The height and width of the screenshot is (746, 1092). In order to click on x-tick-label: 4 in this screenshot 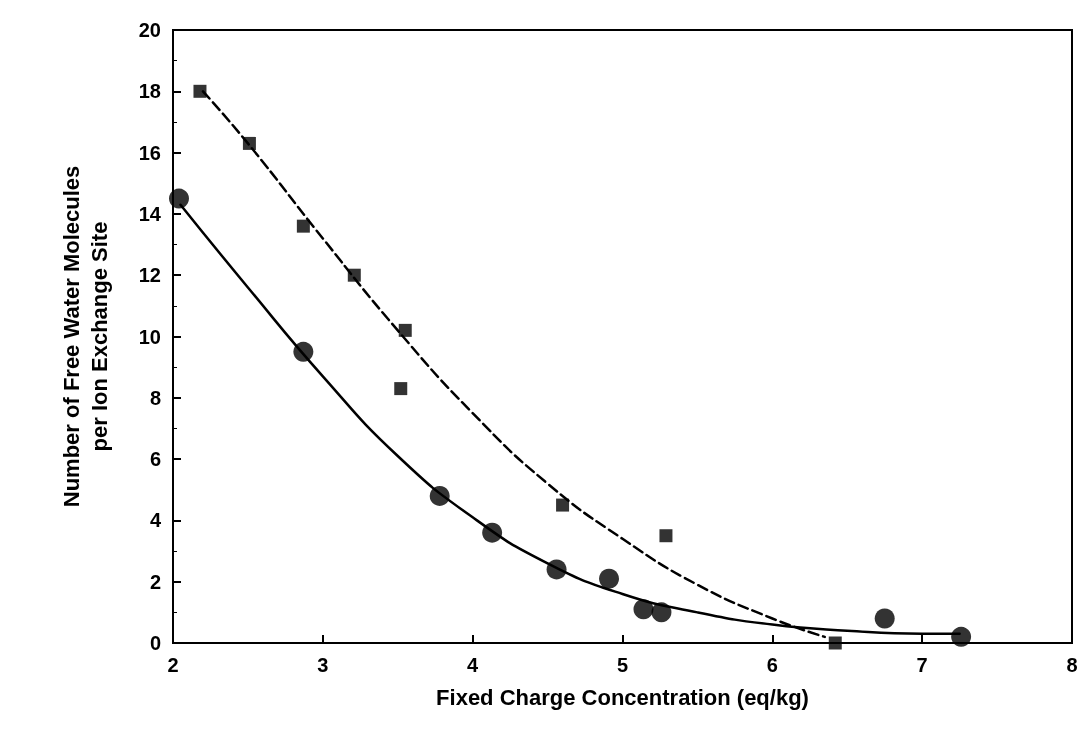, I will do `click(473, 665)`.